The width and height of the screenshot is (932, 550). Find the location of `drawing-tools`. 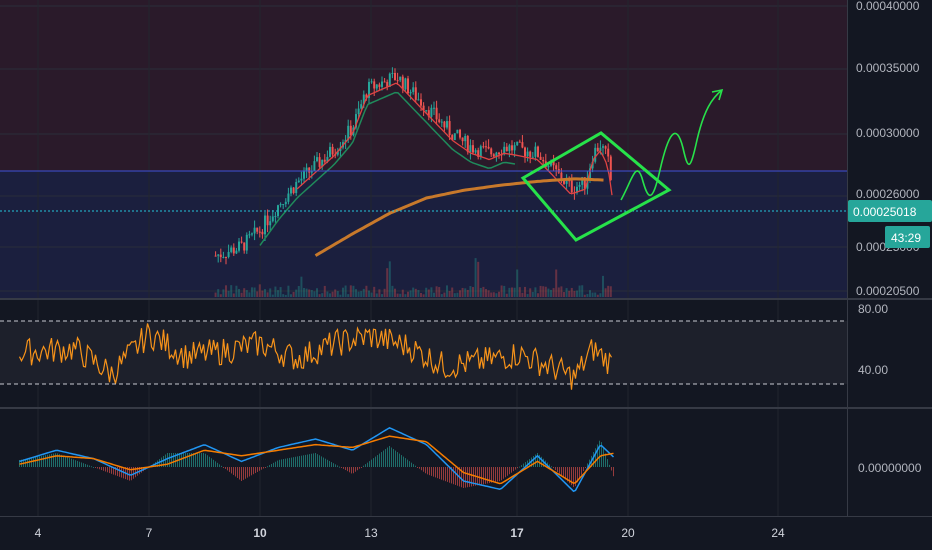

drawing-tools is located at coordinates (622, 165).